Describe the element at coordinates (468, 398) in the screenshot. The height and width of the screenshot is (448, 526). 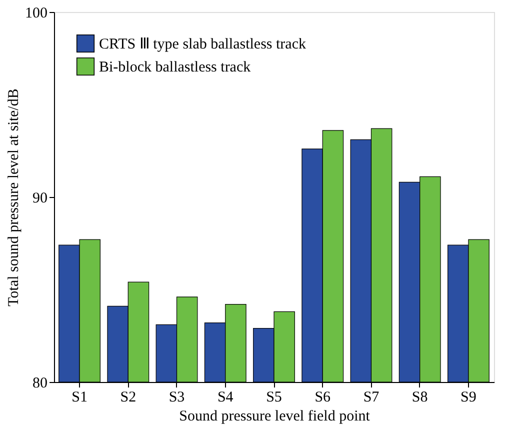
I see `x-tick-label: S9` at that location.